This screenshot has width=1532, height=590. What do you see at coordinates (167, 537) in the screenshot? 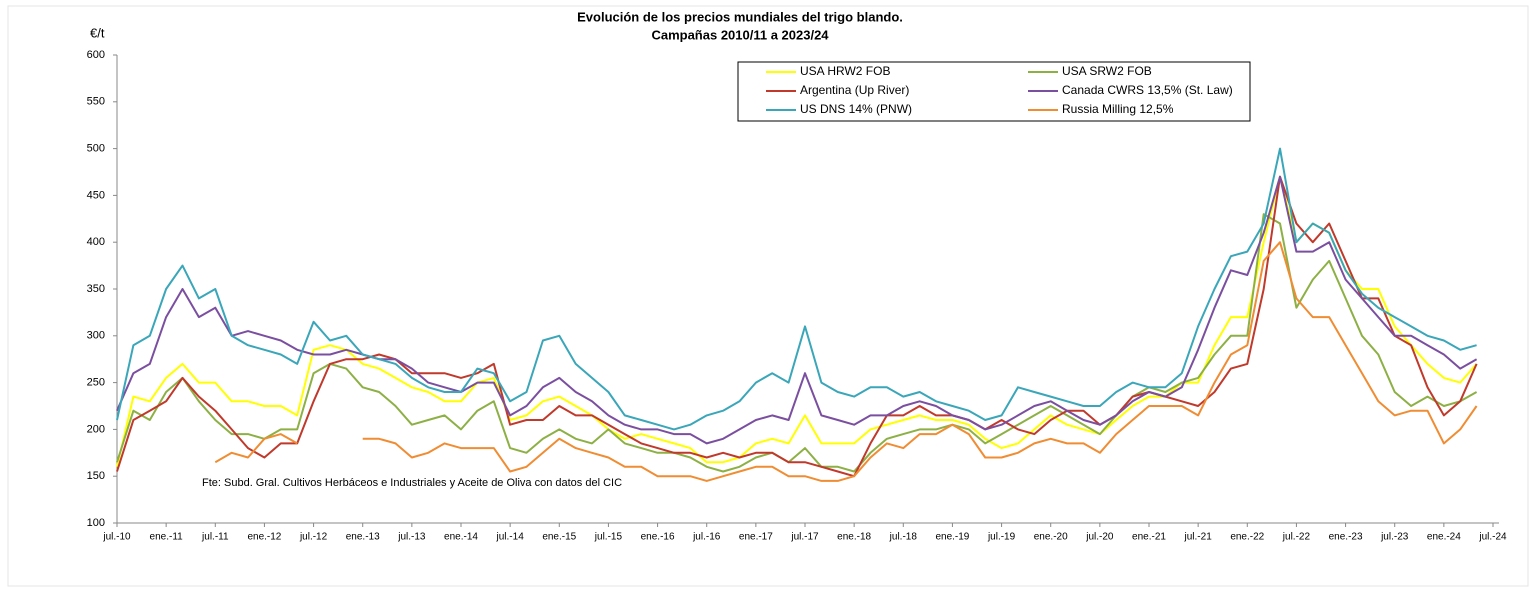
I see `x-tick-label: ene.-11` at bounding box center [167, 537].